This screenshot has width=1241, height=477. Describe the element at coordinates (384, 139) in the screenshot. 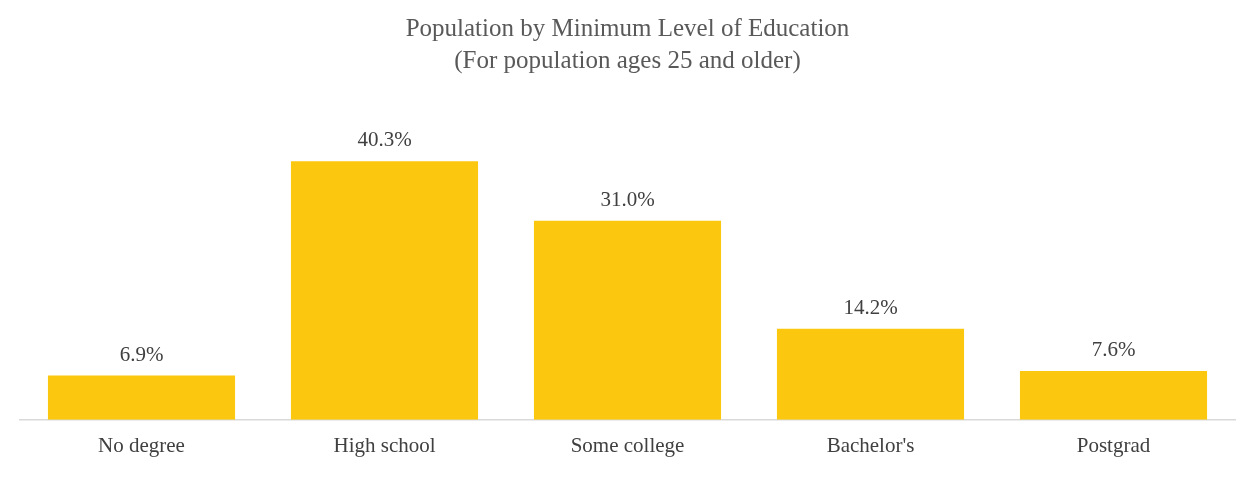

I see `data-label: 40.3%` at that location.